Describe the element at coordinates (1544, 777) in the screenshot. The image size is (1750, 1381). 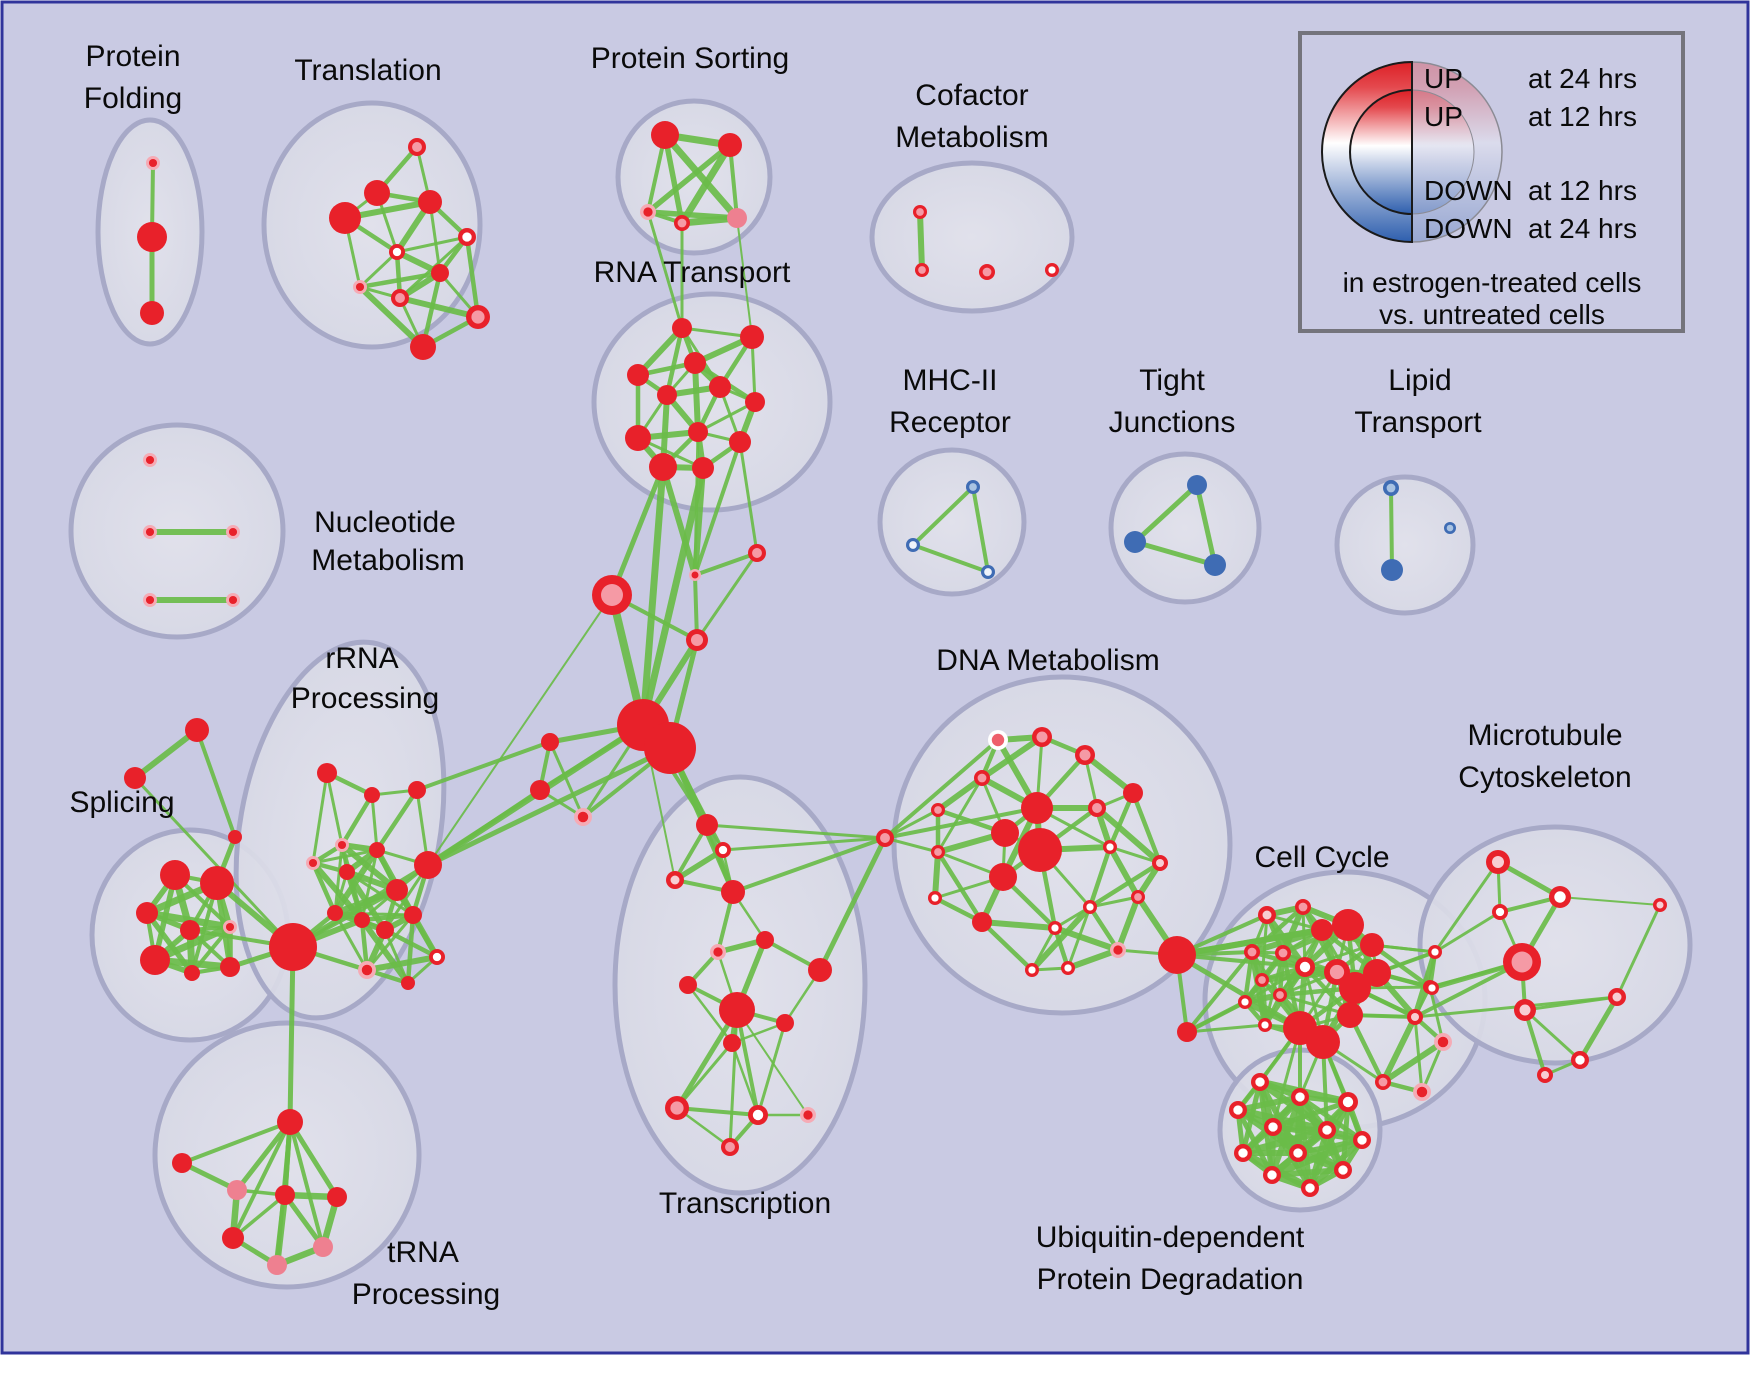
I see `cluster-label-microtubule-cytoskeleton: Cytoskeleton` at that location.